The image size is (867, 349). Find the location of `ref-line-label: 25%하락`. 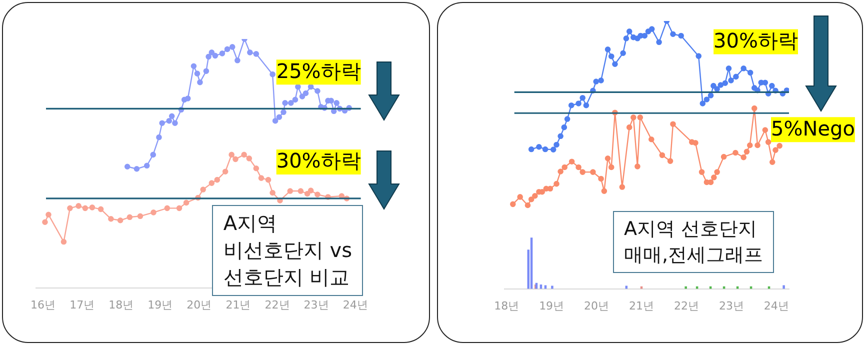

ref-line-label: 25%하락 is located at coordinates (318, 70).